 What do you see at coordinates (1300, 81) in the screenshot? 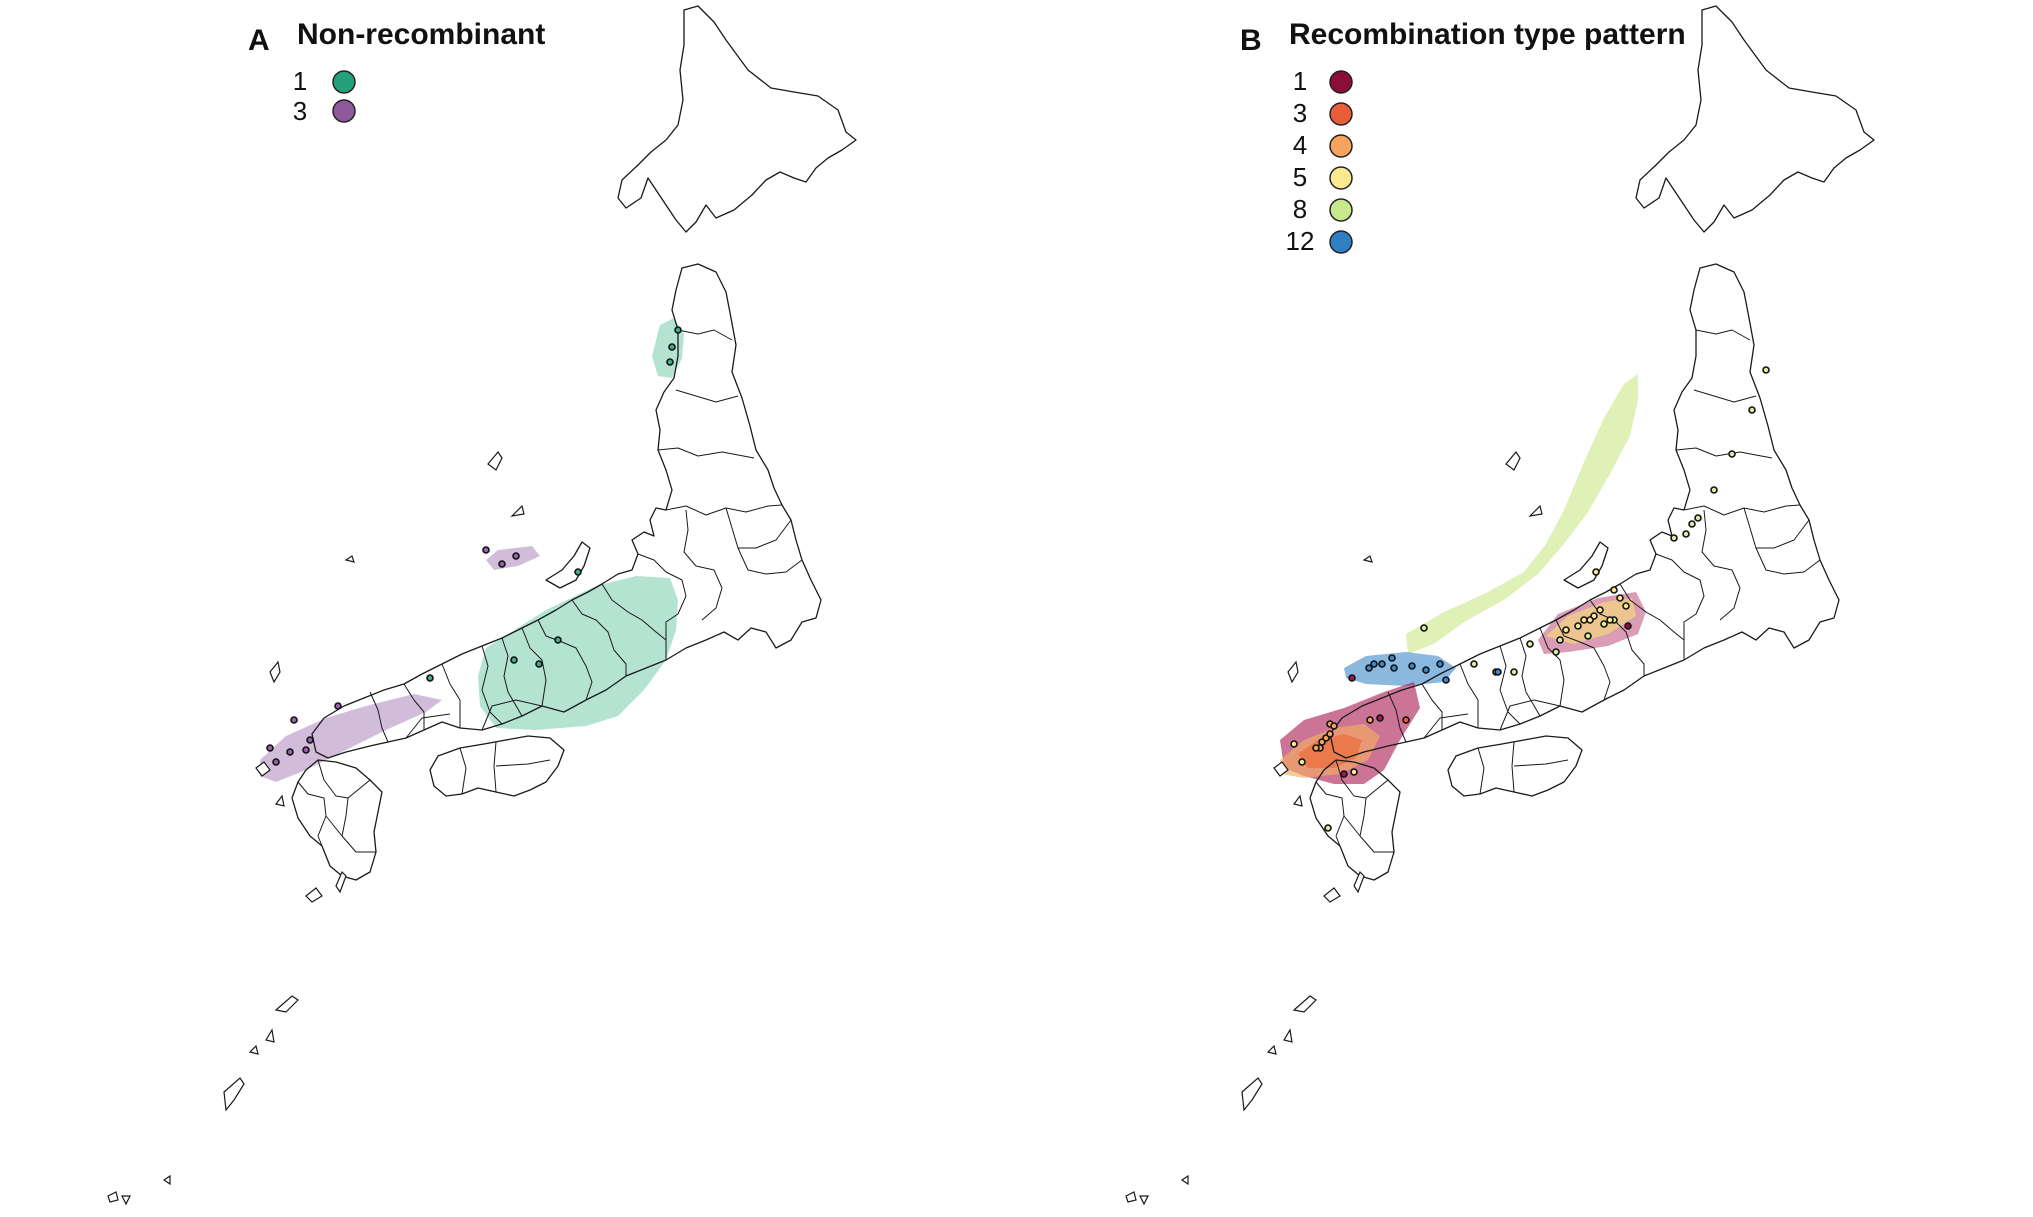
I see `legend-b-label-1: 1` at bounding box center [1300, 81].